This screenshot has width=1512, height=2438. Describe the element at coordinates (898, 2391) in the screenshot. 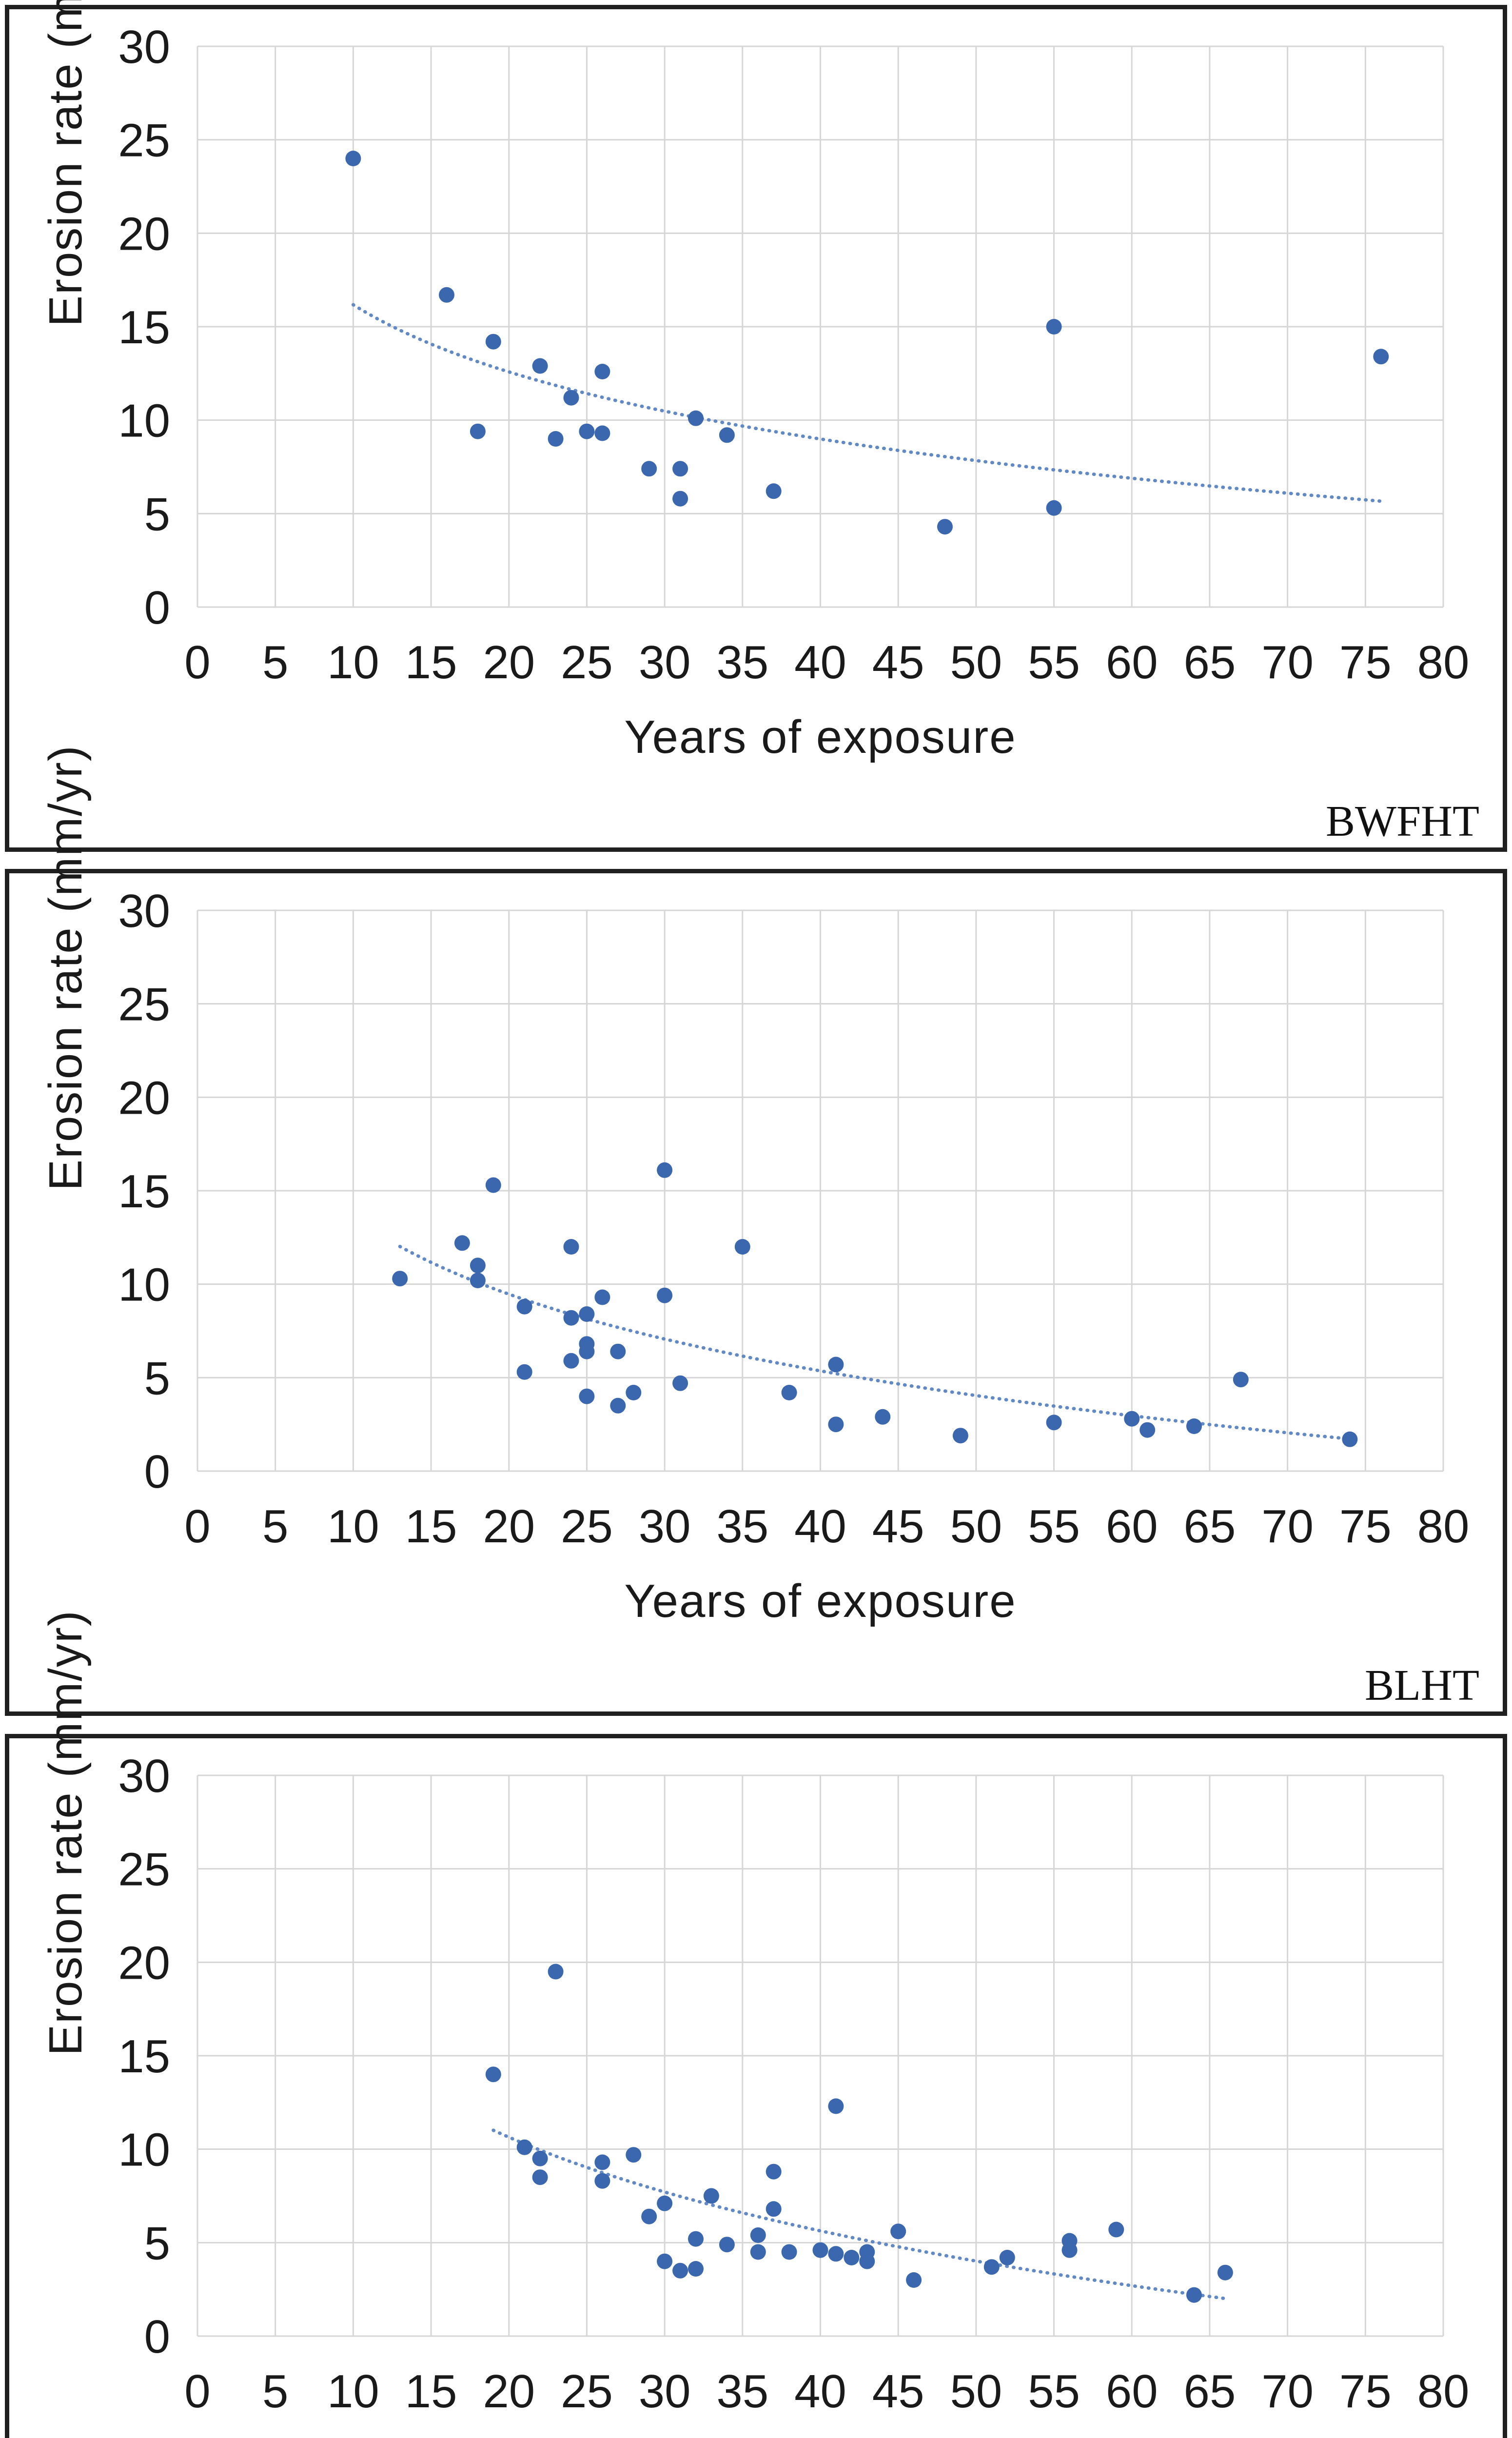

I see `x-tick-label: 45` at that location.